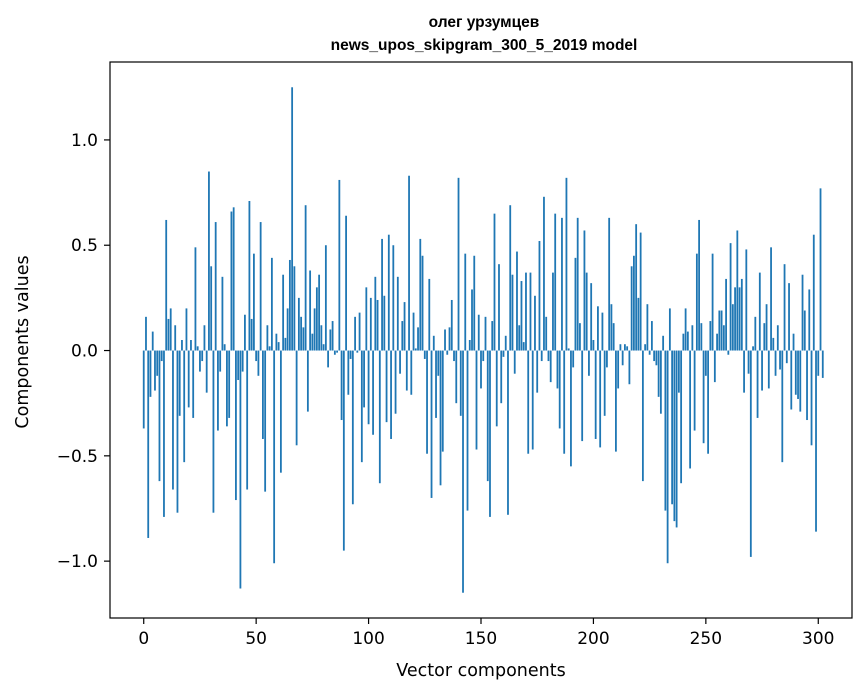 Image resolution: width=867 pixels, height=696 pixels. Describe the element at coordinates (368, 639) in the screenshot. I see `x-tick-label: 100` at that location.